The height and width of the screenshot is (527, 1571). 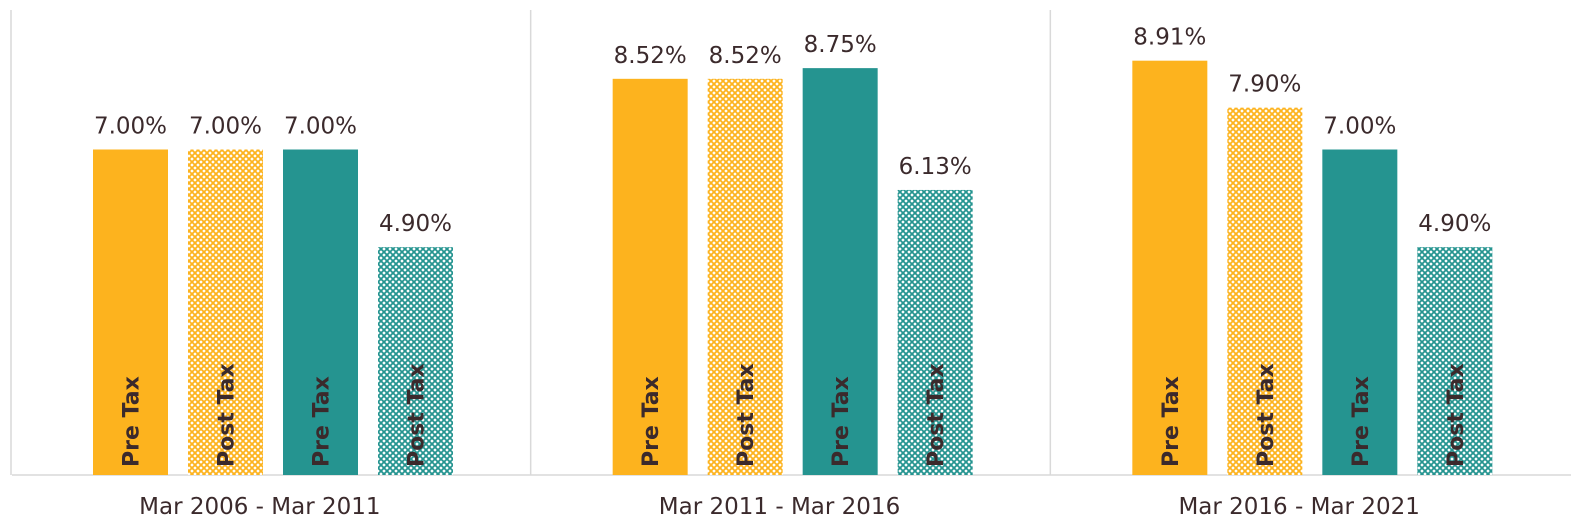 I want to click on value-label: 7.90%, so click(x=1264, y=85).